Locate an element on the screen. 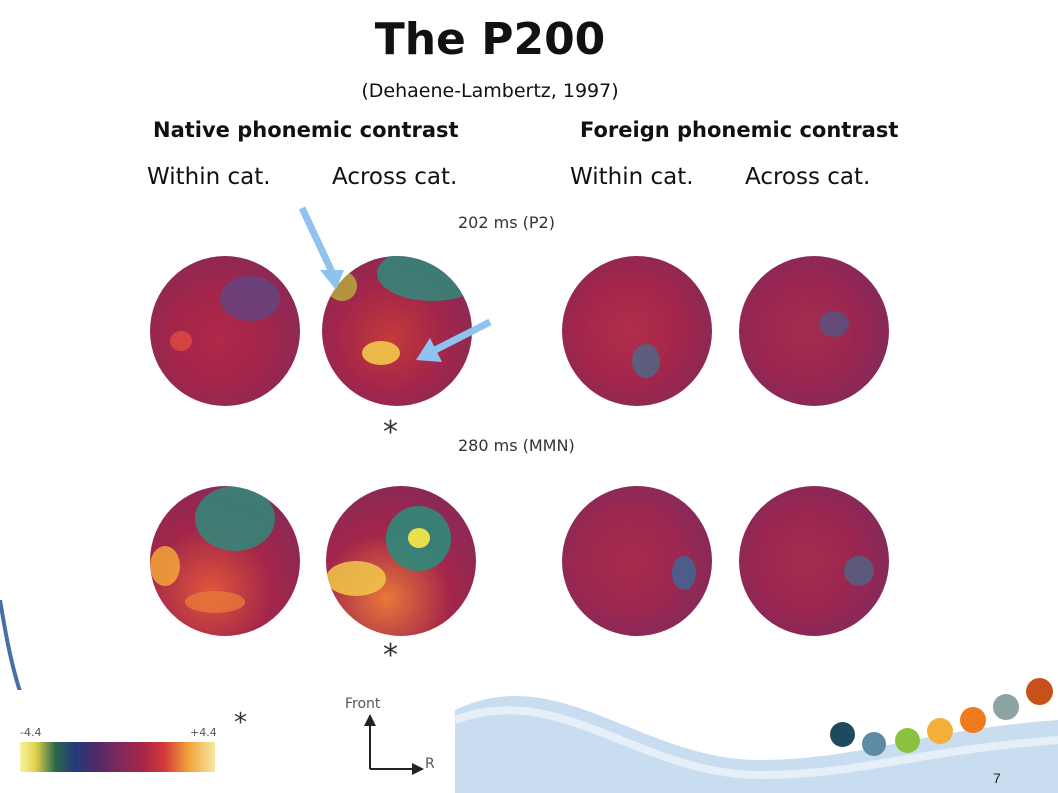 The width and height of the screenshot is (1058, 793). topomap-foreign-within-mmn is located at coordinates (637, 561).